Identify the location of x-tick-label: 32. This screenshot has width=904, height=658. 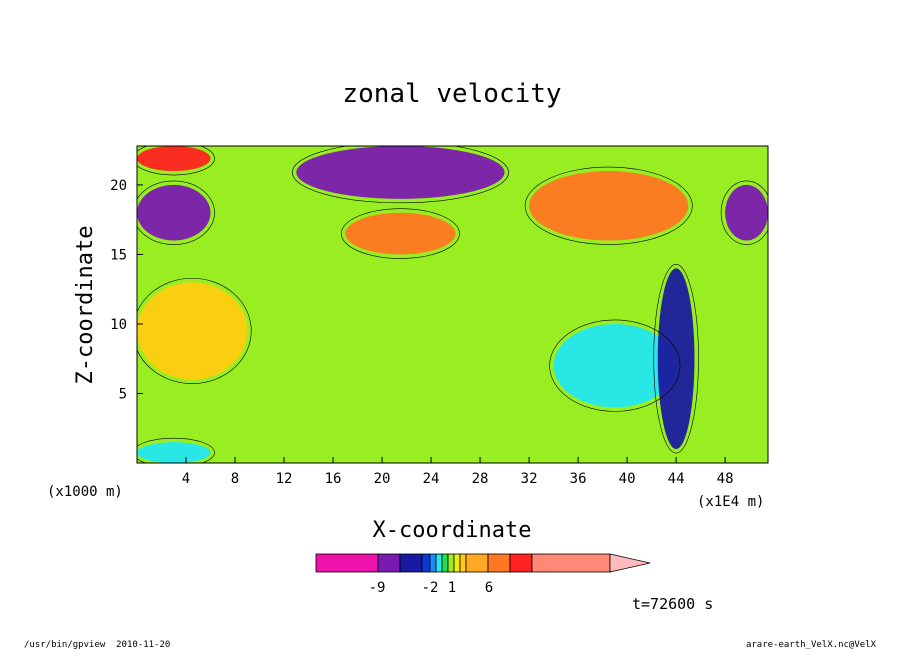
(529, 479).